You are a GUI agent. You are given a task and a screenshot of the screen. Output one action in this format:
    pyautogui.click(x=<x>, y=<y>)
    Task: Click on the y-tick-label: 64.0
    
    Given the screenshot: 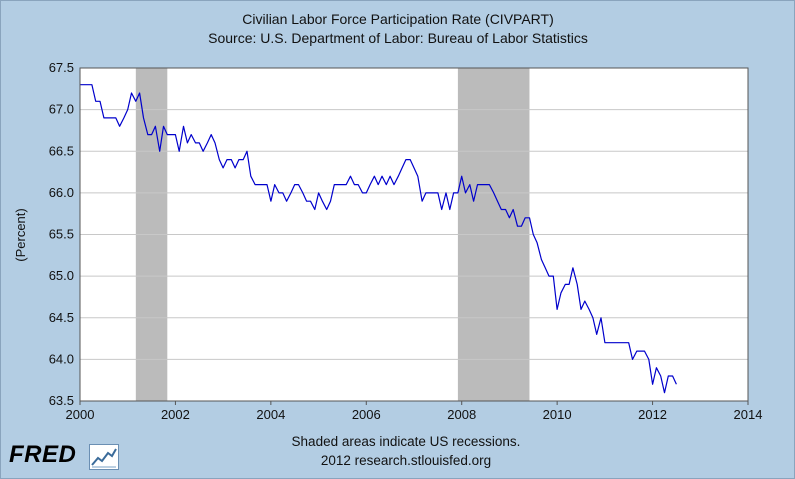 What is the action you would take?
    pyautogui.click(x=61, y=358)
    